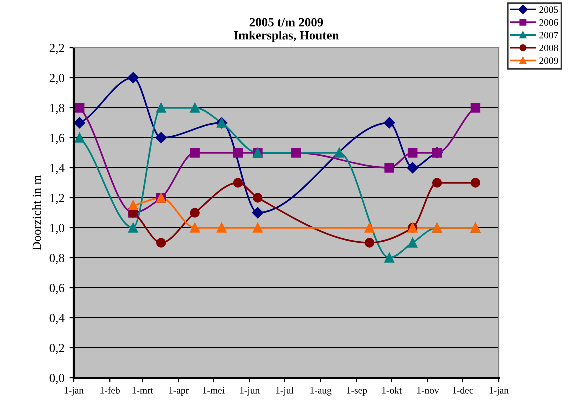 This screenshot has height=402, width=579. What do you see at coordinates (549, 35) in the screenshot?
I see `legend-label: 2007` at bounding box center [549, 35].